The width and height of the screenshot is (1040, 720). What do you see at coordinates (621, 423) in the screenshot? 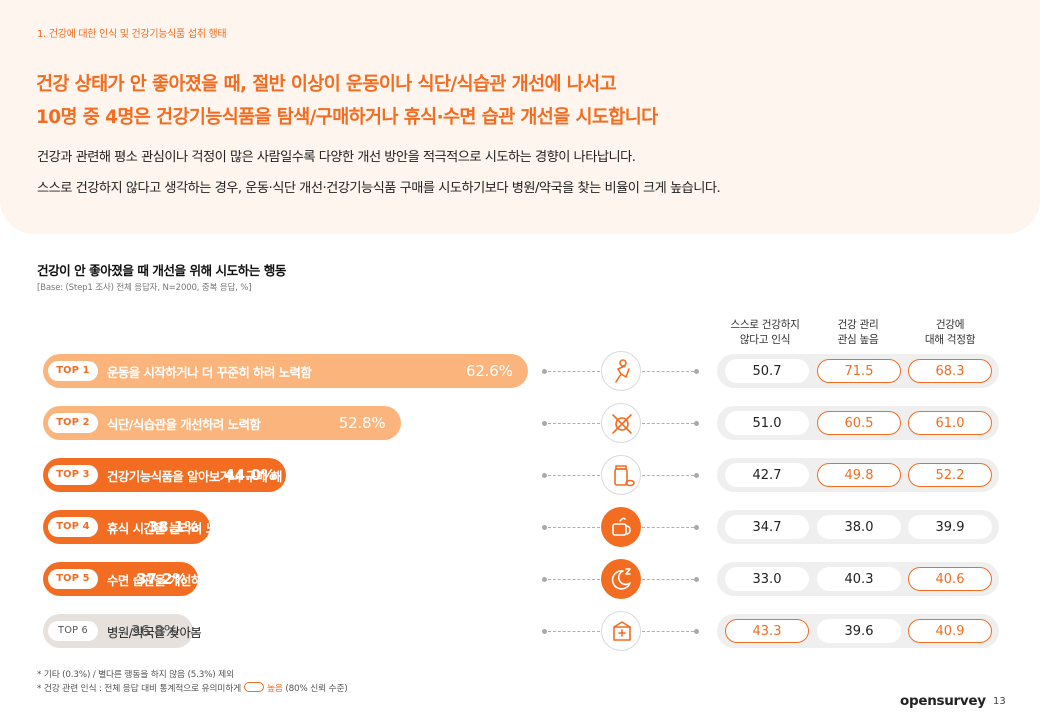
I see `diet-icon` at bounding box center [621, 423].